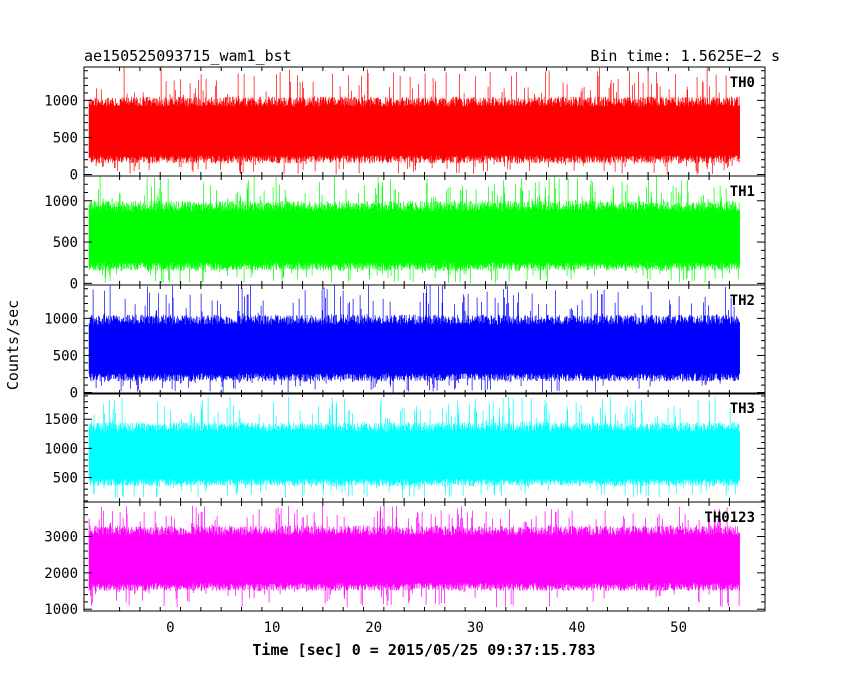 This screenshot has width=850, height=680. Describe the element at coordinates (414, 121) in the screenshot. I see `series-th0` at that location.